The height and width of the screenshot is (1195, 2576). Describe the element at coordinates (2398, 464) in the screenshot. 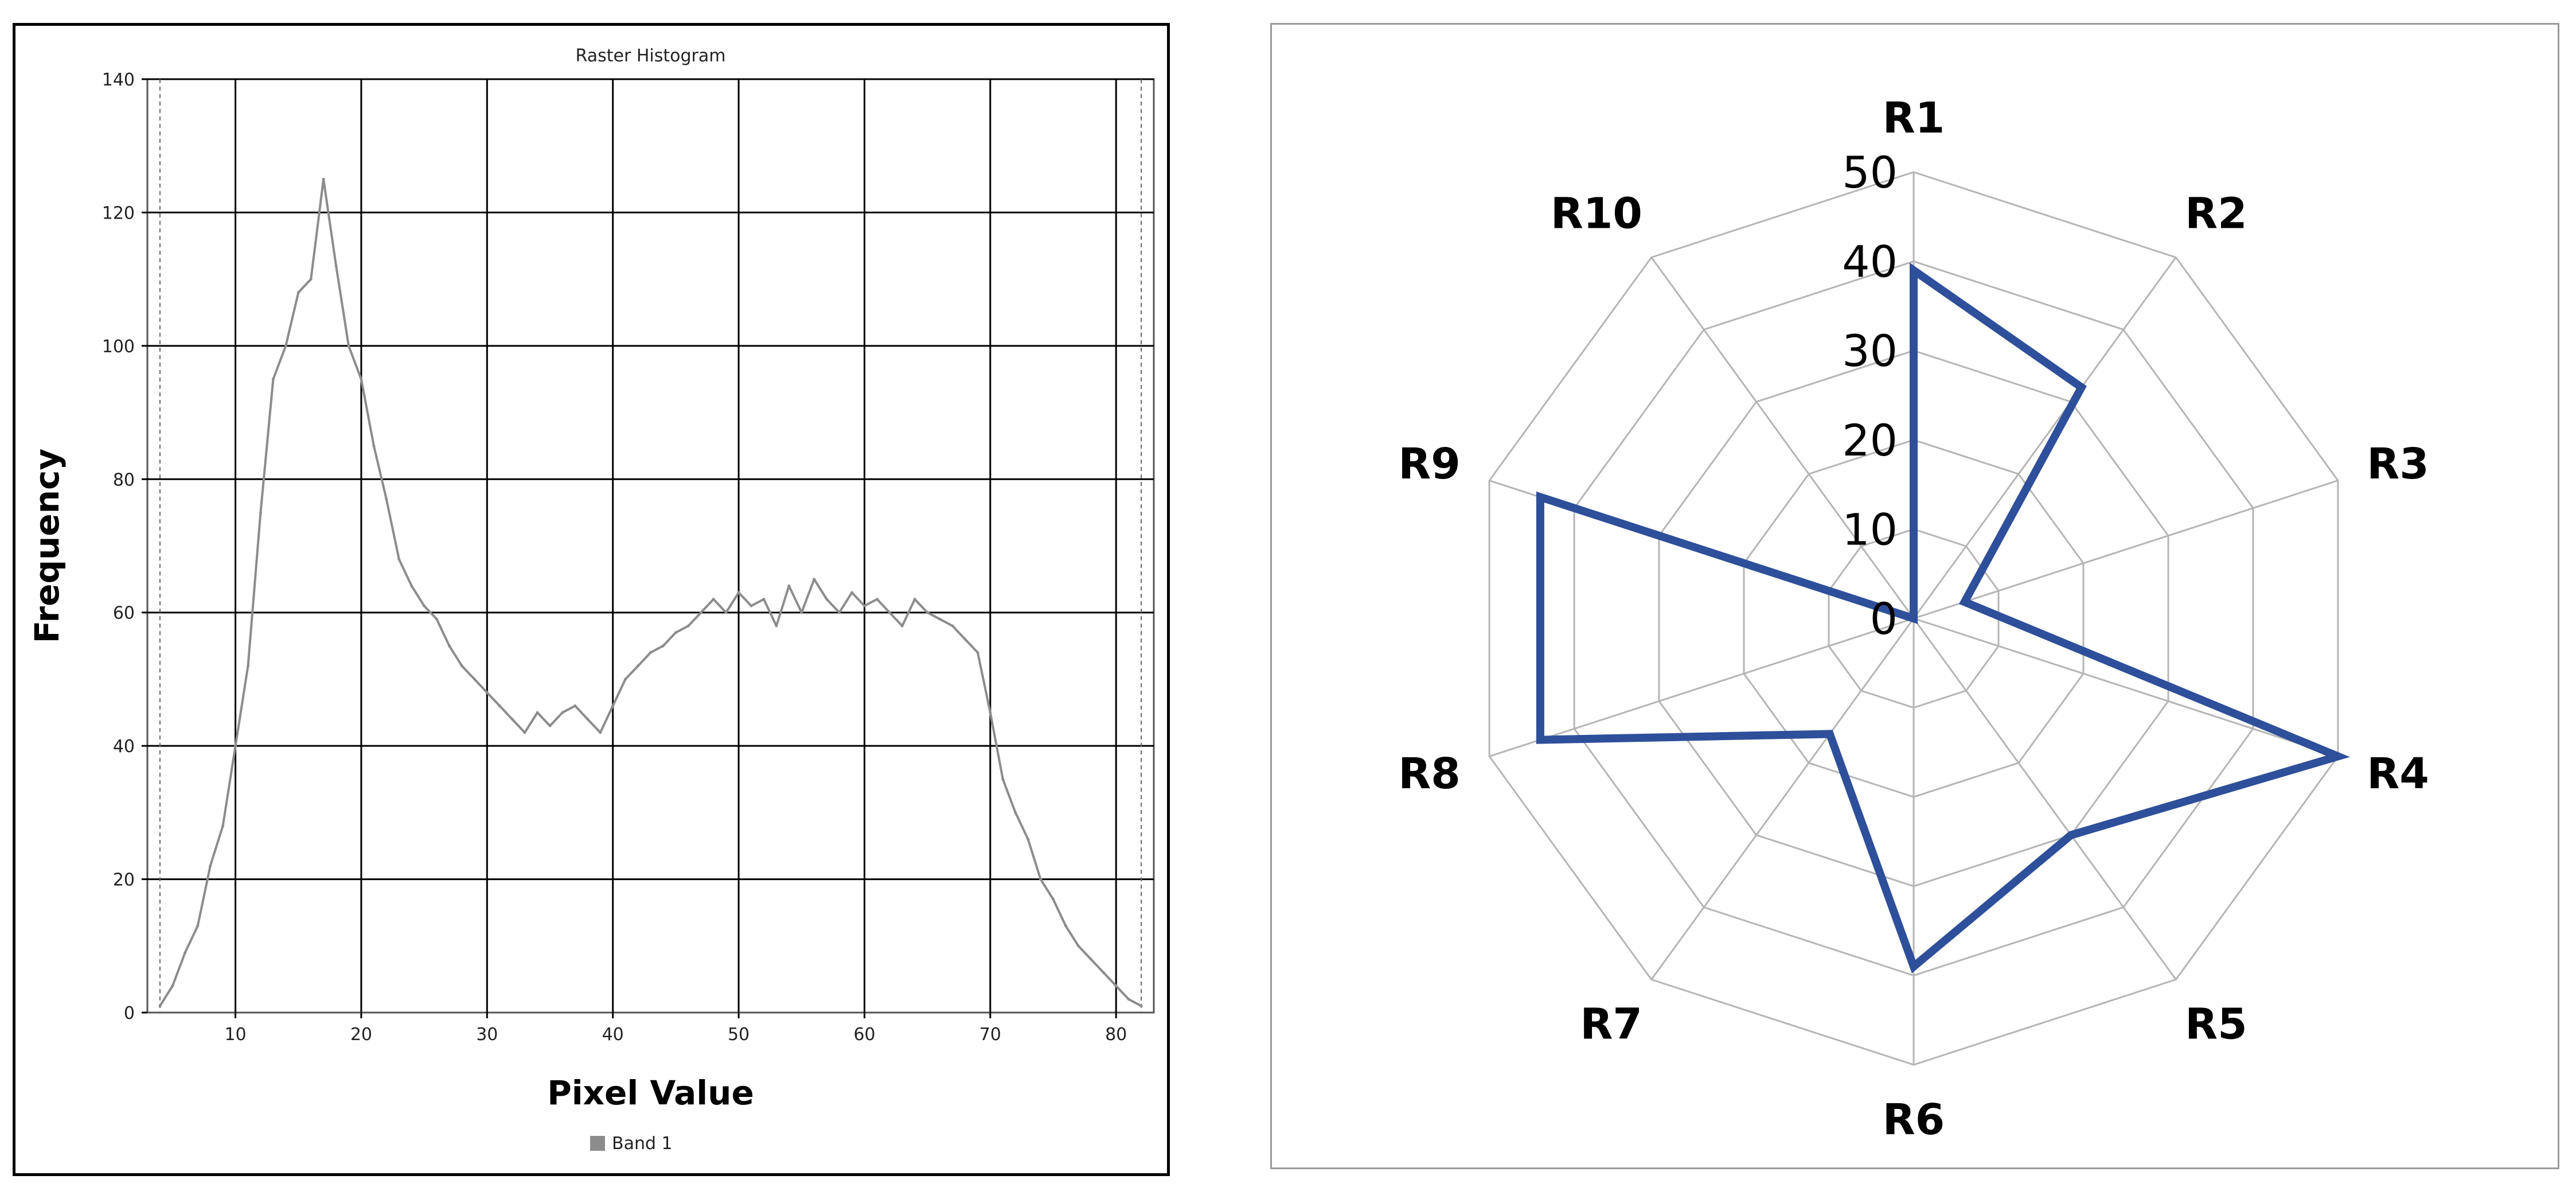

I see `radar-category-label: R3` at that location.